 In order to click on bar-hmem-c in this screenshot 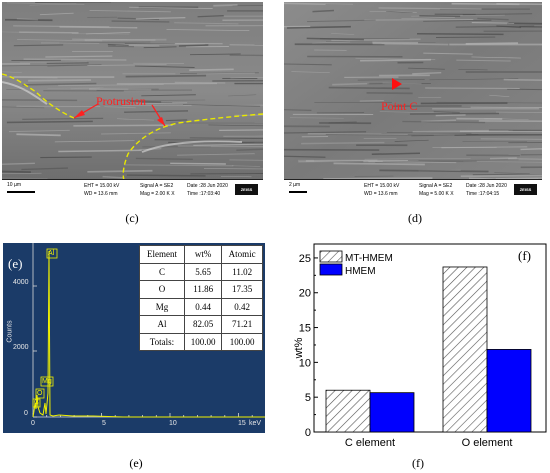, I will do `click(392, 412)`.